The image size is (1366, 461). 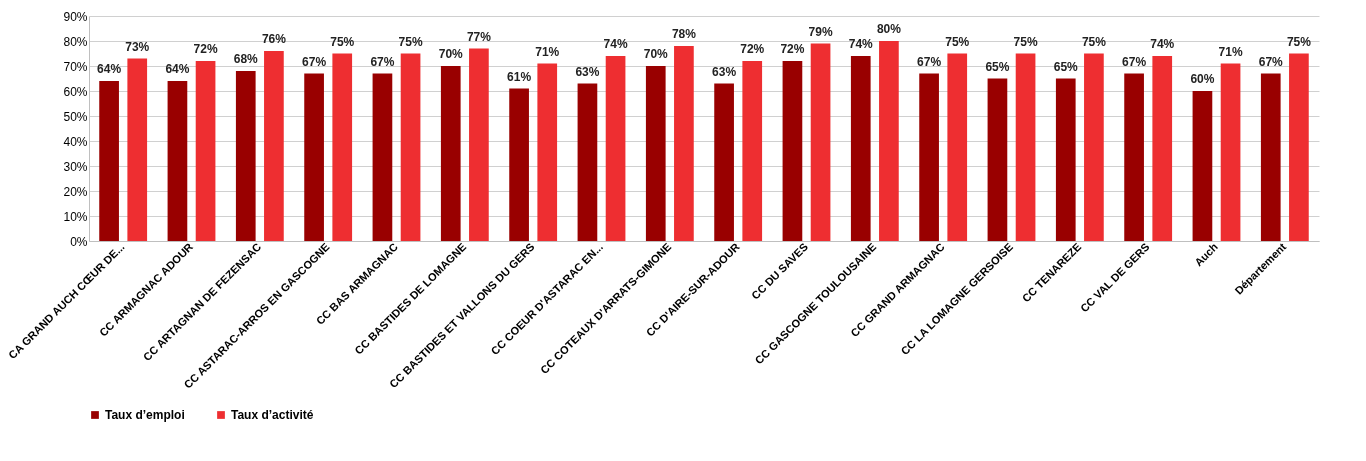 I want to click on data-label: 76%, so click(x=274, y=39).